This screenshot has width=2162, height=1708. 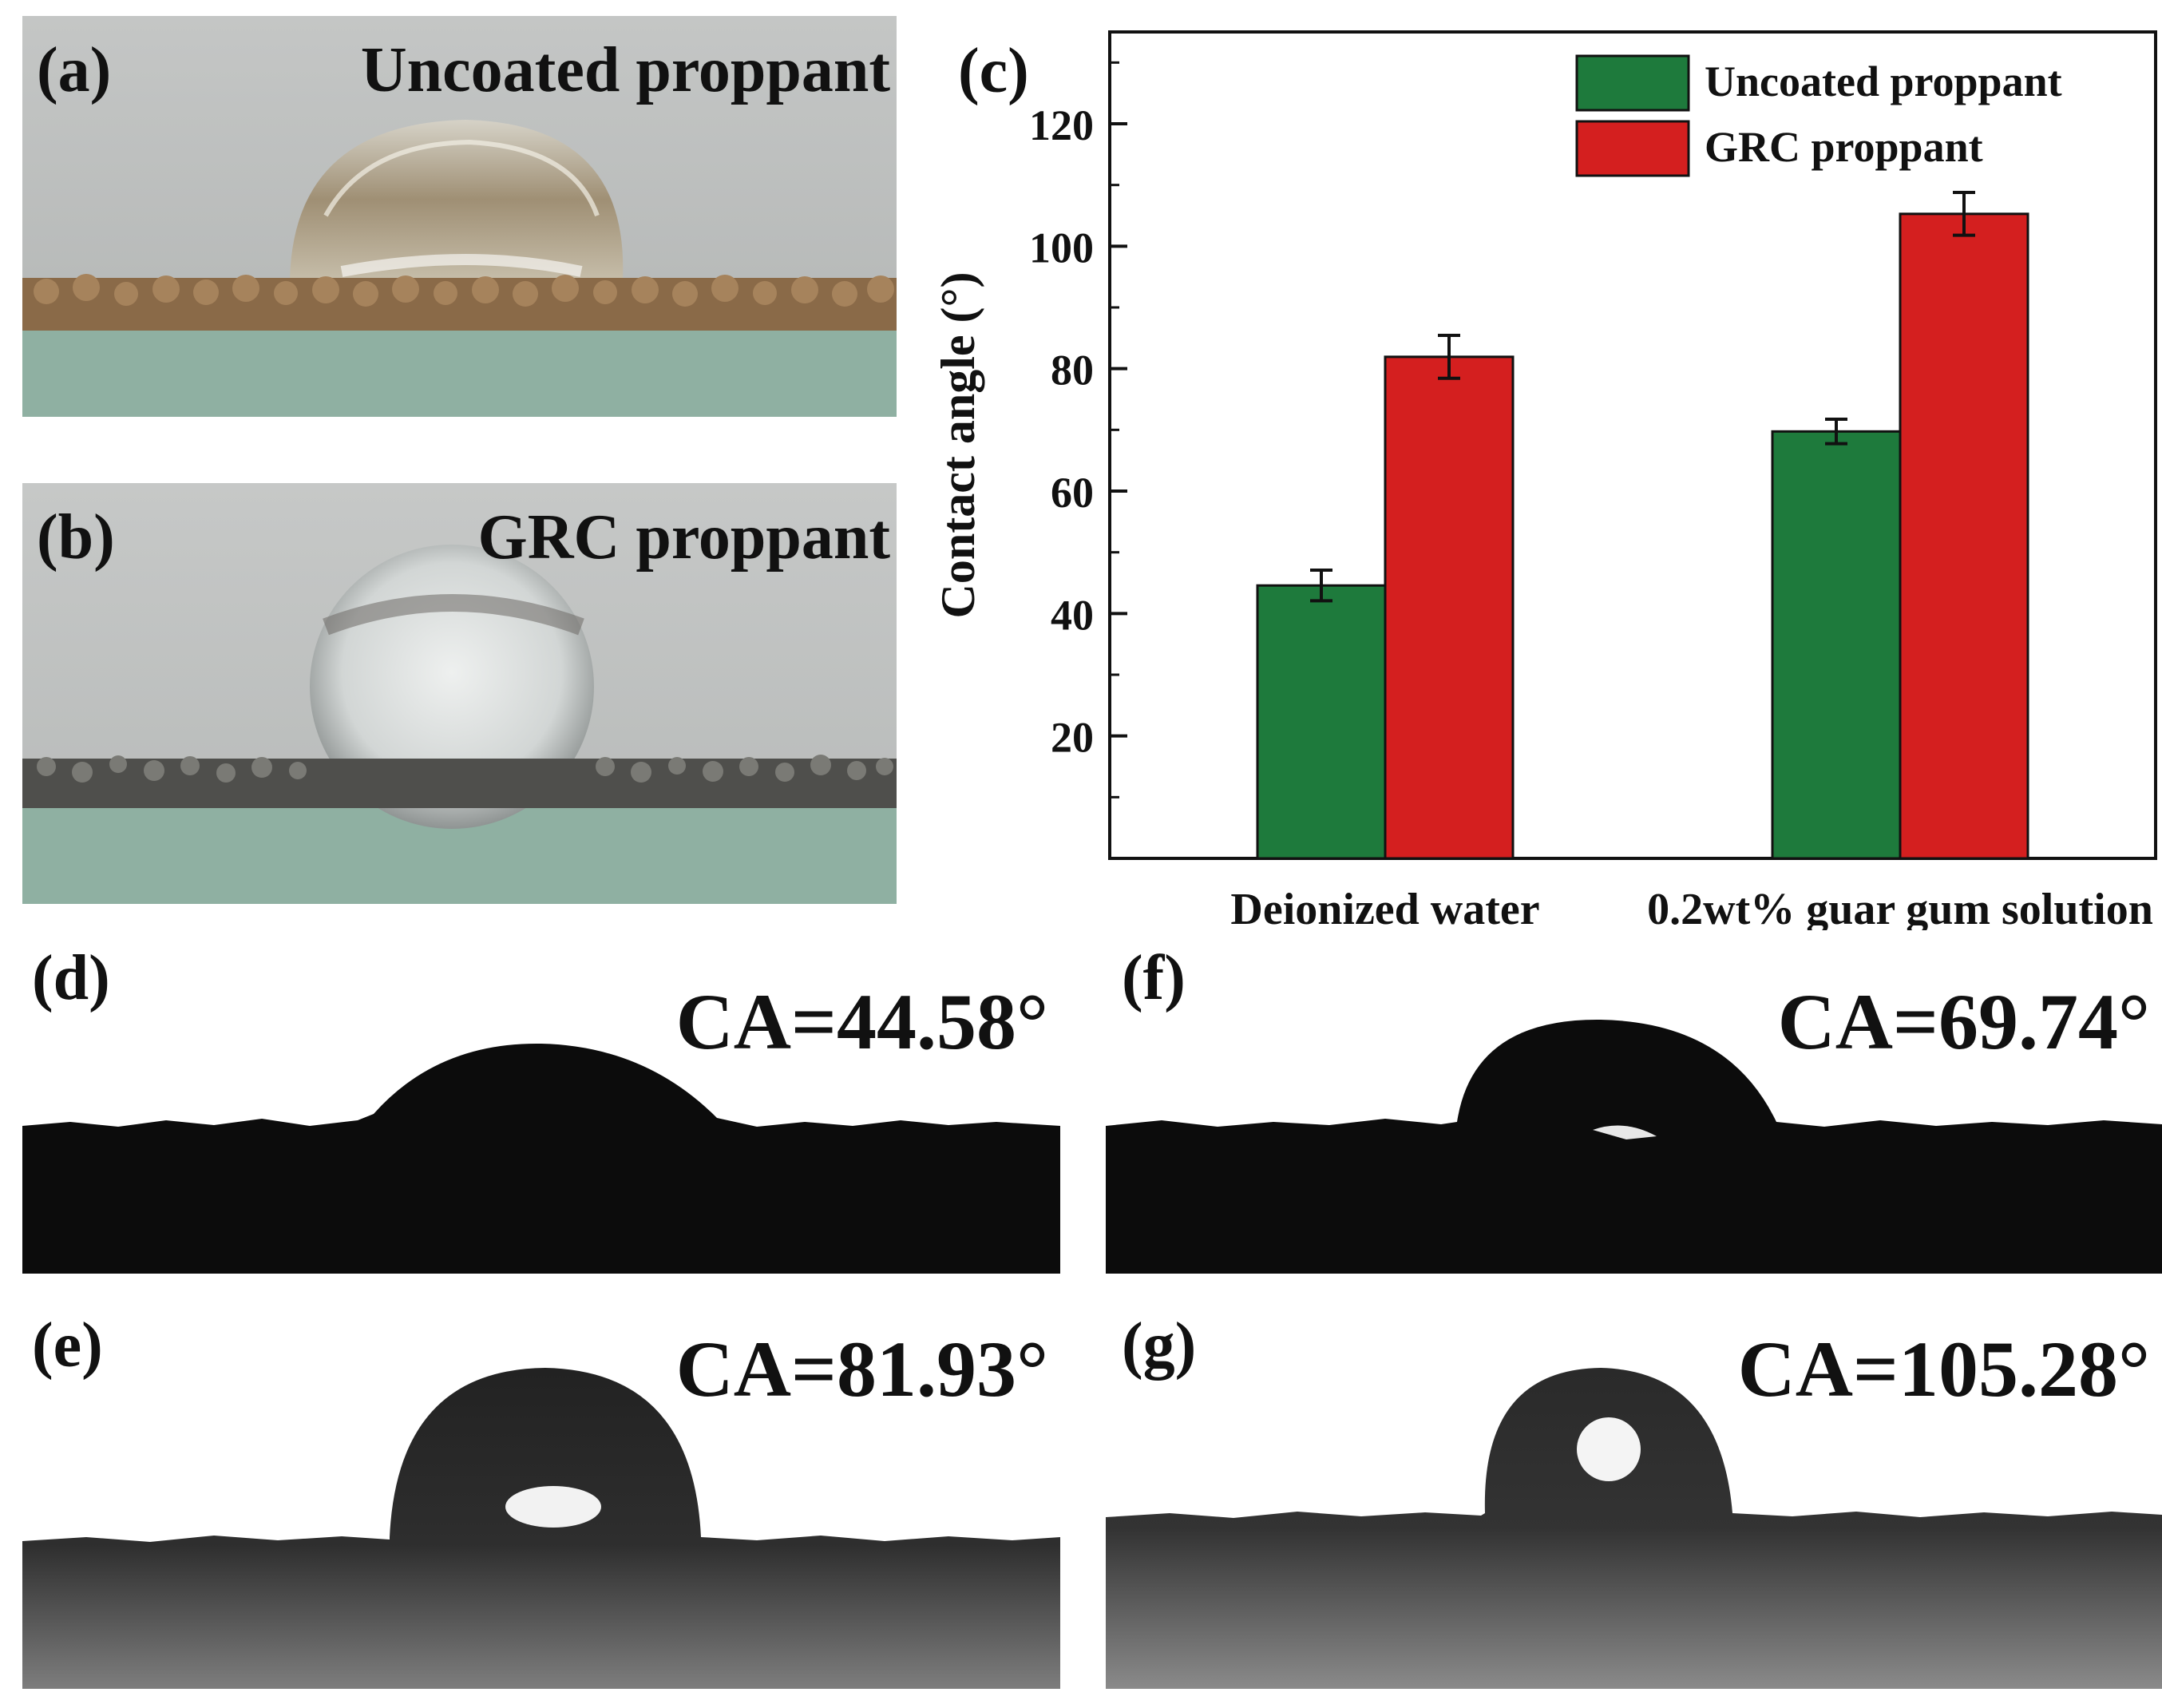 I want to click on panel-d: (d) CA=44.58°, so click(x=541, y=1102).